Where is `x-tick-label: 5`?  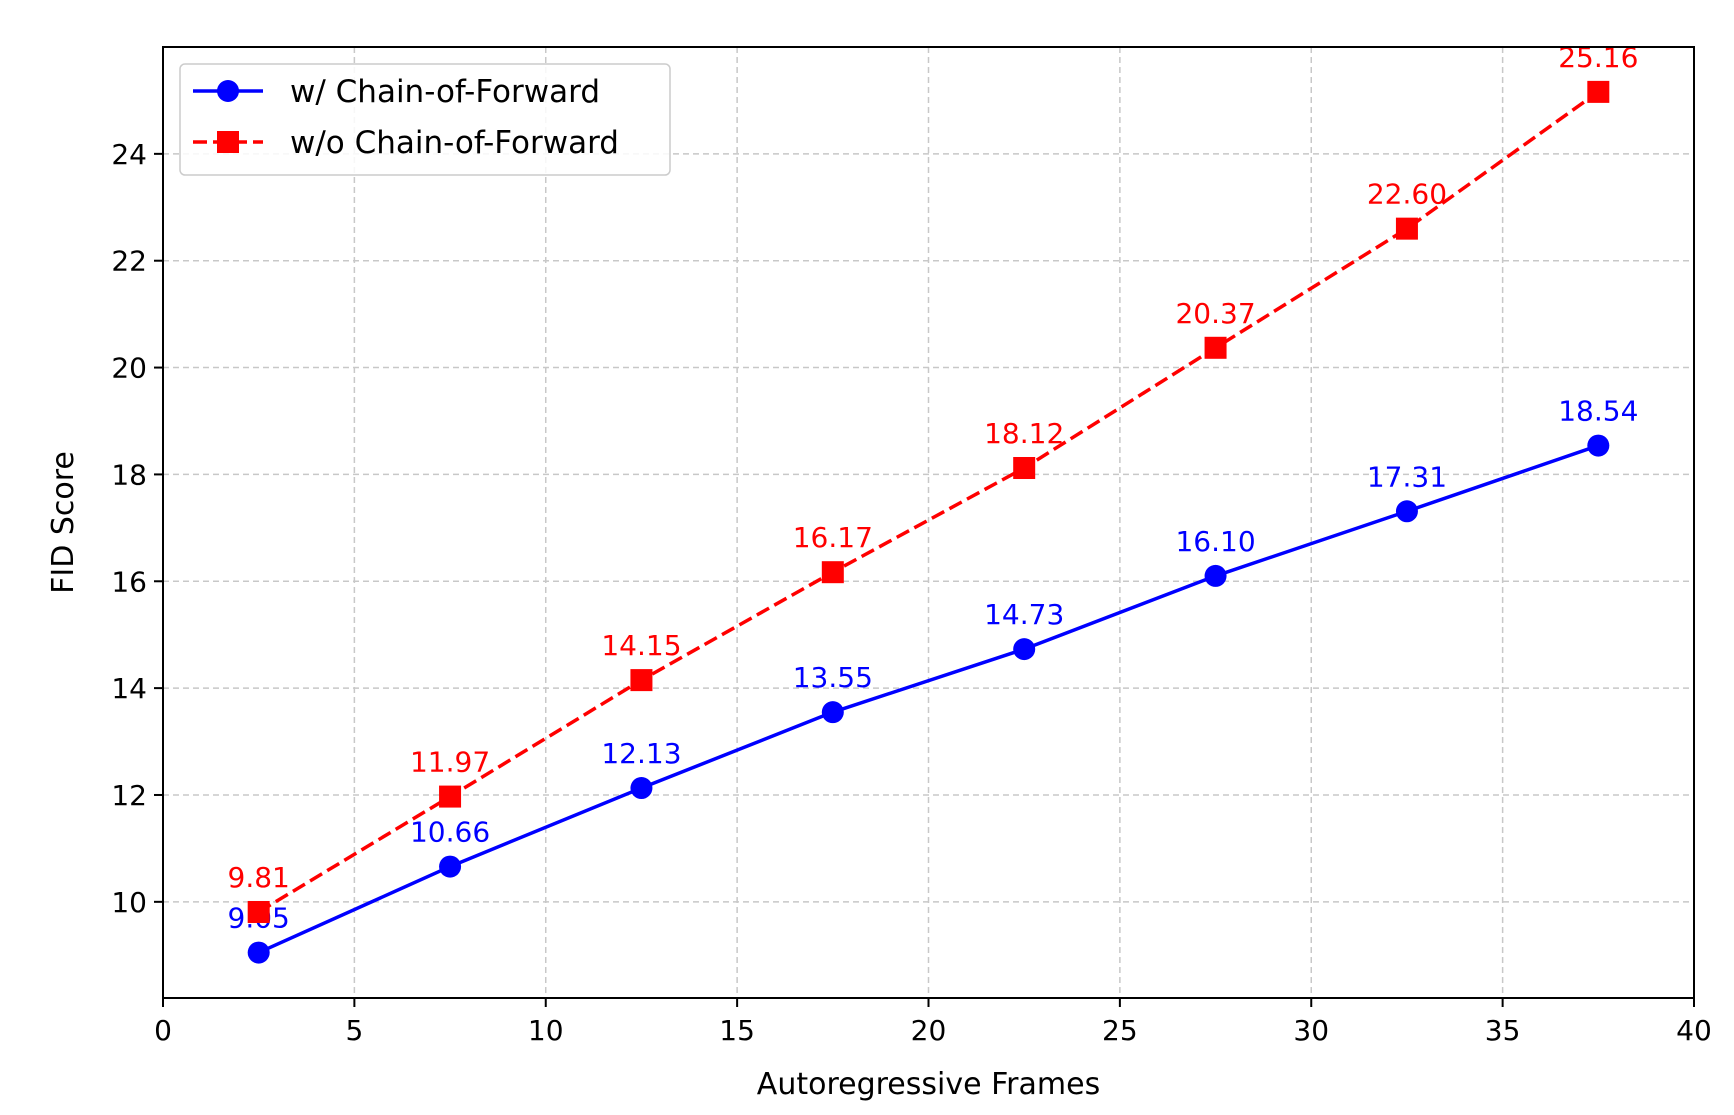
x-tick-label: 5 is located at coordinates (354, 1030).